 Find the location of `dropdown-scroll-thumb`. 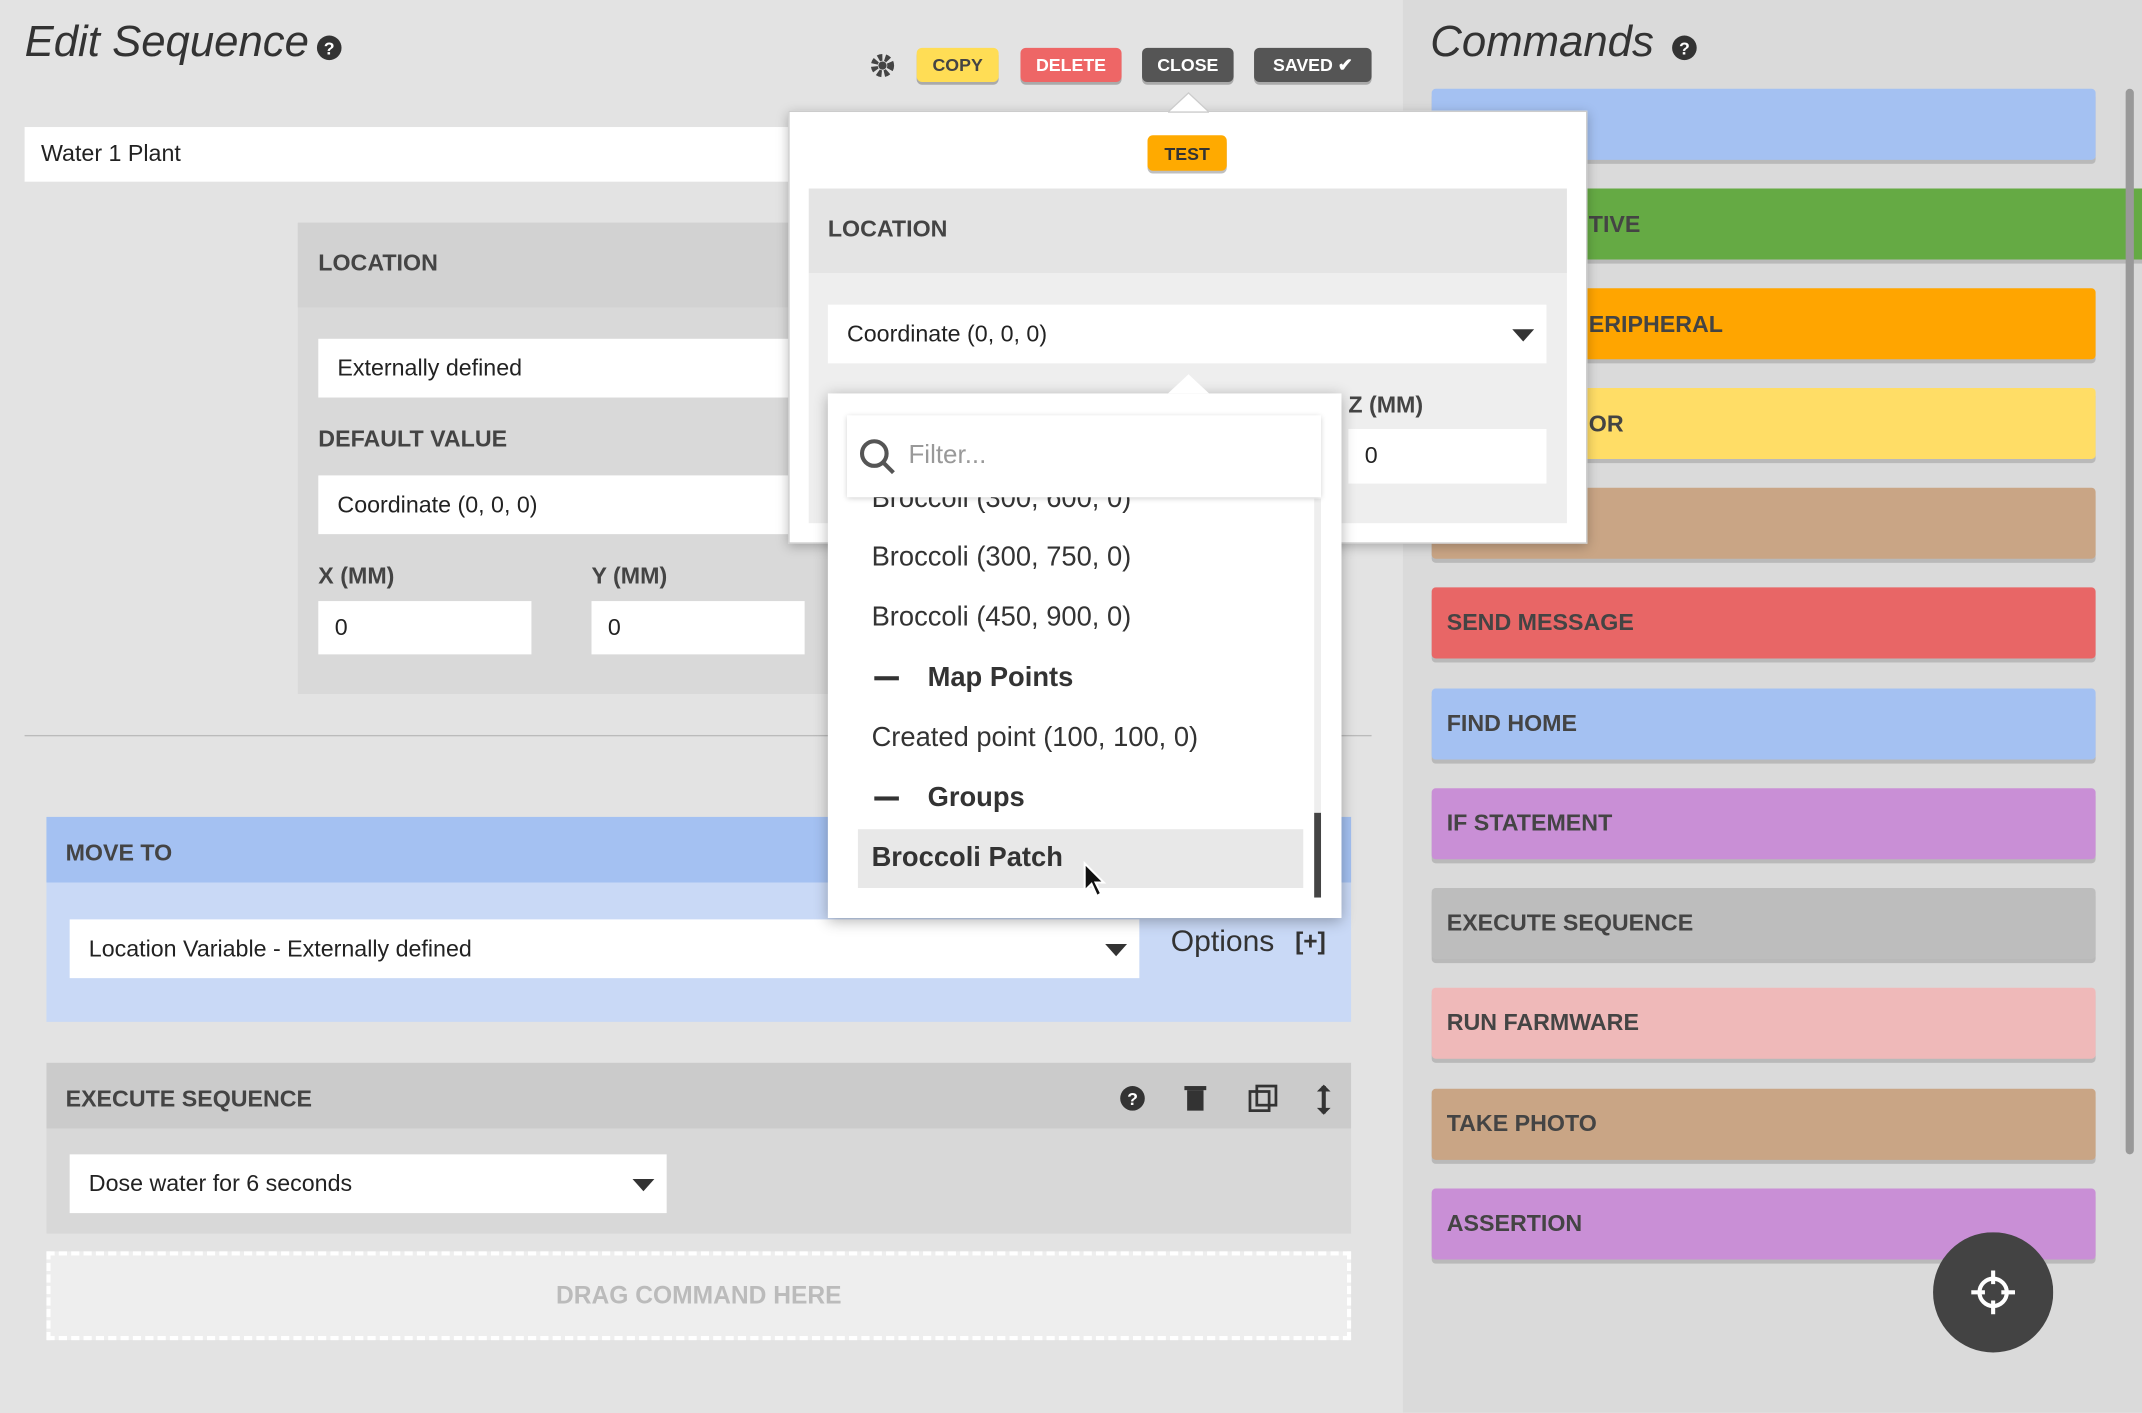

dropdown-scroll-thumb is located at coordinates (1318, 855).